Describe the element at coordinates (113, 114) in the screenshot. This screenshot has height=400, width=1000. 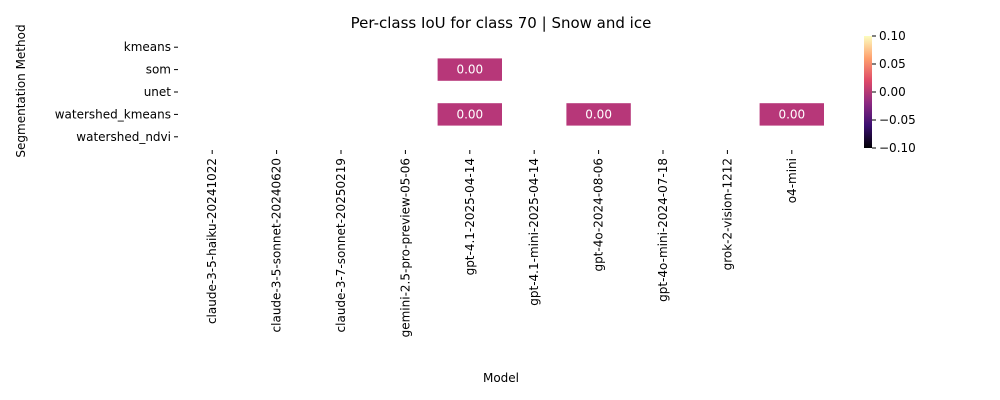
I see `y-tick-label: watershed_kmeans` at that location.